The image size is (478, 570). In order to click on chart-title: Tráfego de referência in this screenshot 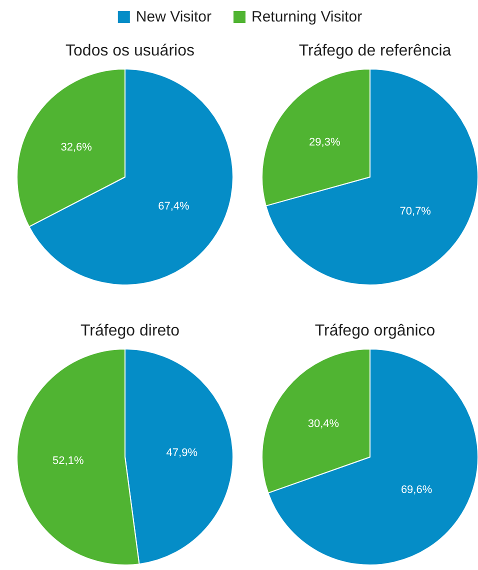, I will do `click(375, 51)`.